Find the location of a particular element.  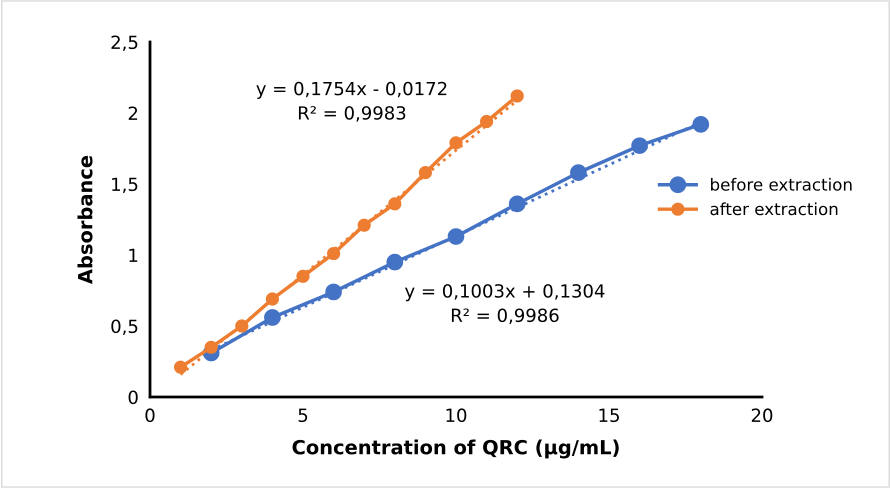

legend-label: after extraction is located at coordinates (774, 209).